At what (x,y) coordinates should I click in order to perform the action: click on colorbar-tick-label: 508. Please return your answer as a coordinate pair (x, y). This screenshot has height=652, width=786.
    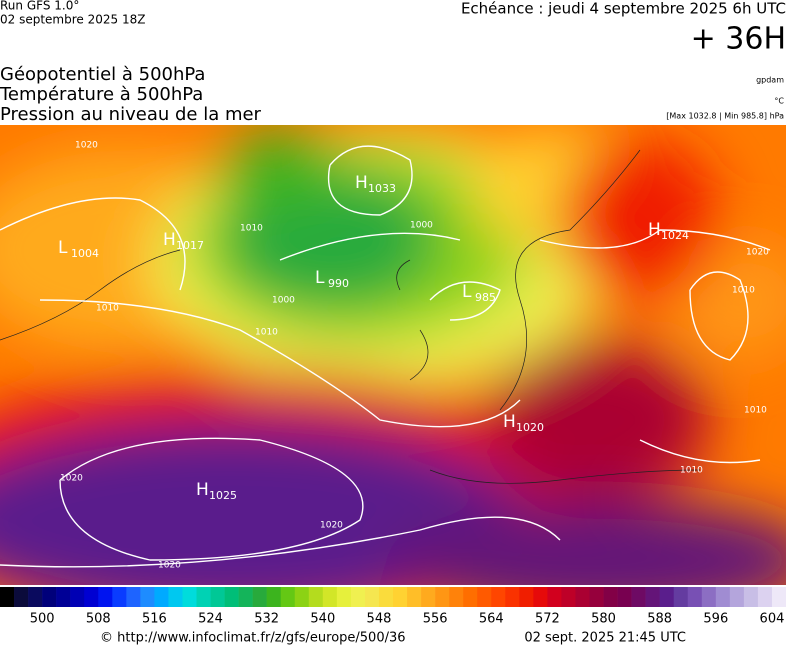
    Looking at the image, I should click on (98, 619).